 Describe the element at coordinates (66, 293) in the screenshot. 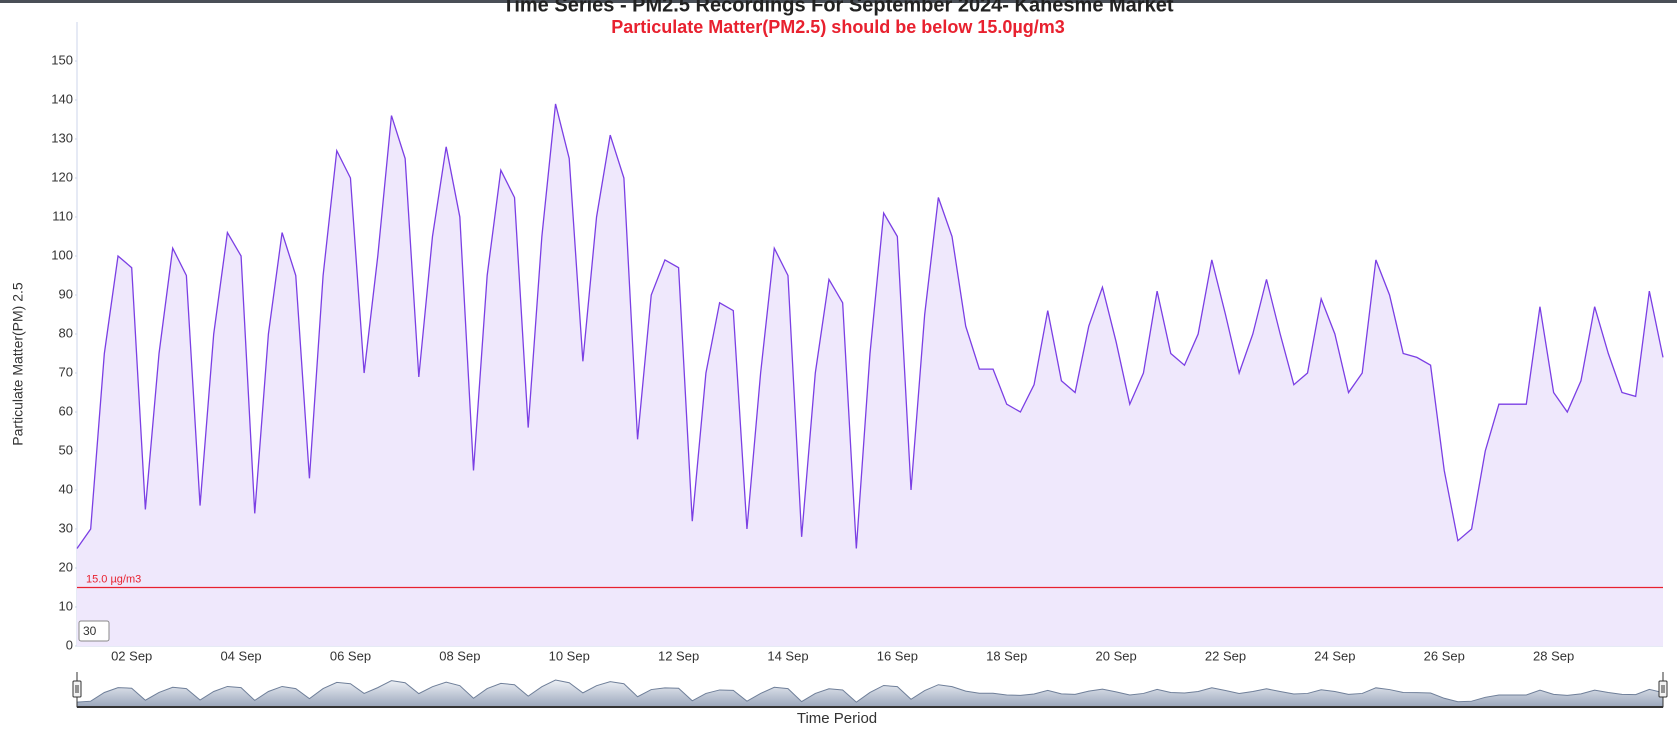

I see `y-tick-label: 90` at that location.